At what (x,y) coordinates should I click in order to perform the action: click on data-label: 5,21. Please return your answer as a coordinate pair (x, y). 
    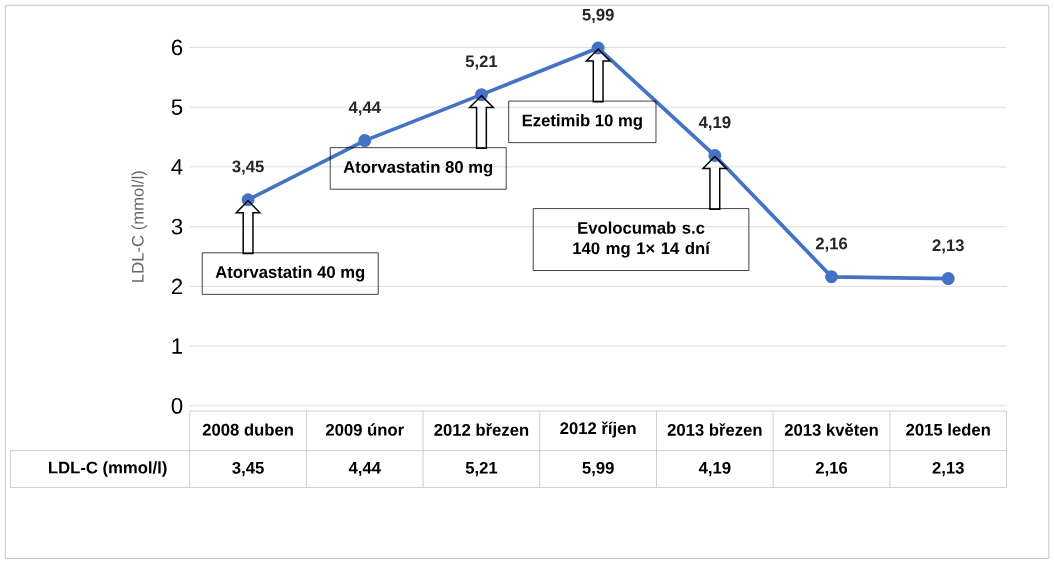
    Looking at the image, I should click on (481, 469).